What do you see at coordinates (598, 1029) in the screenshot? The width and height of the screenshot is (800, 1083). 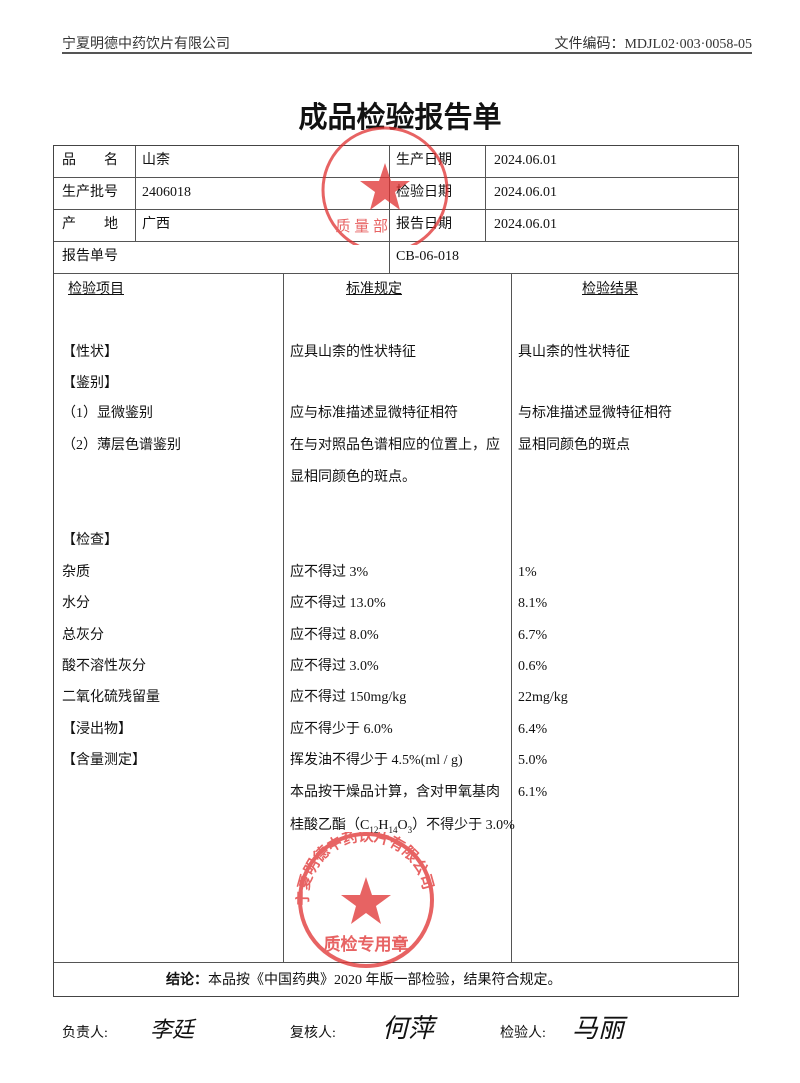 I see `inspector-signature: 马丽` at bounding box center [598, 1029].